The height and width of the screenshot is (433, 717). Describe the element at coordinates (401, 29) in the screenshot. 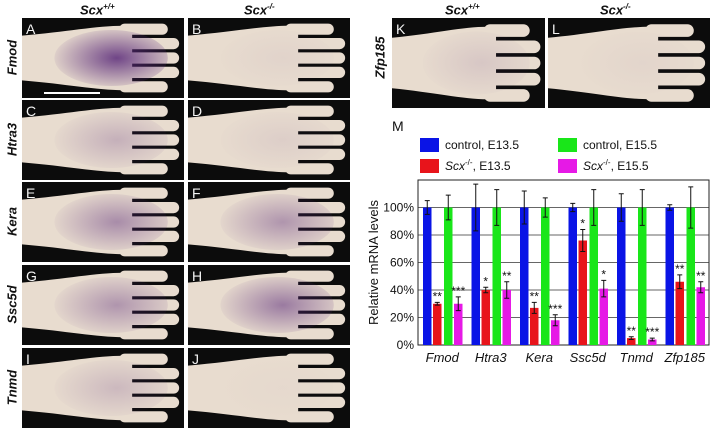

I see `panel-letter: K` at that location.